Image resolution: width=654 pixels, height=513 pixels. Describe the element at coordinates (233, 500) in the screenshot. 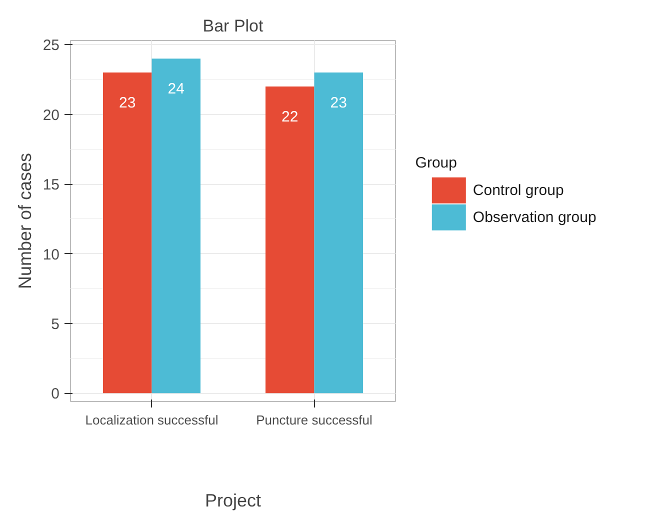

I see `x-axis-title: Project` at that location.